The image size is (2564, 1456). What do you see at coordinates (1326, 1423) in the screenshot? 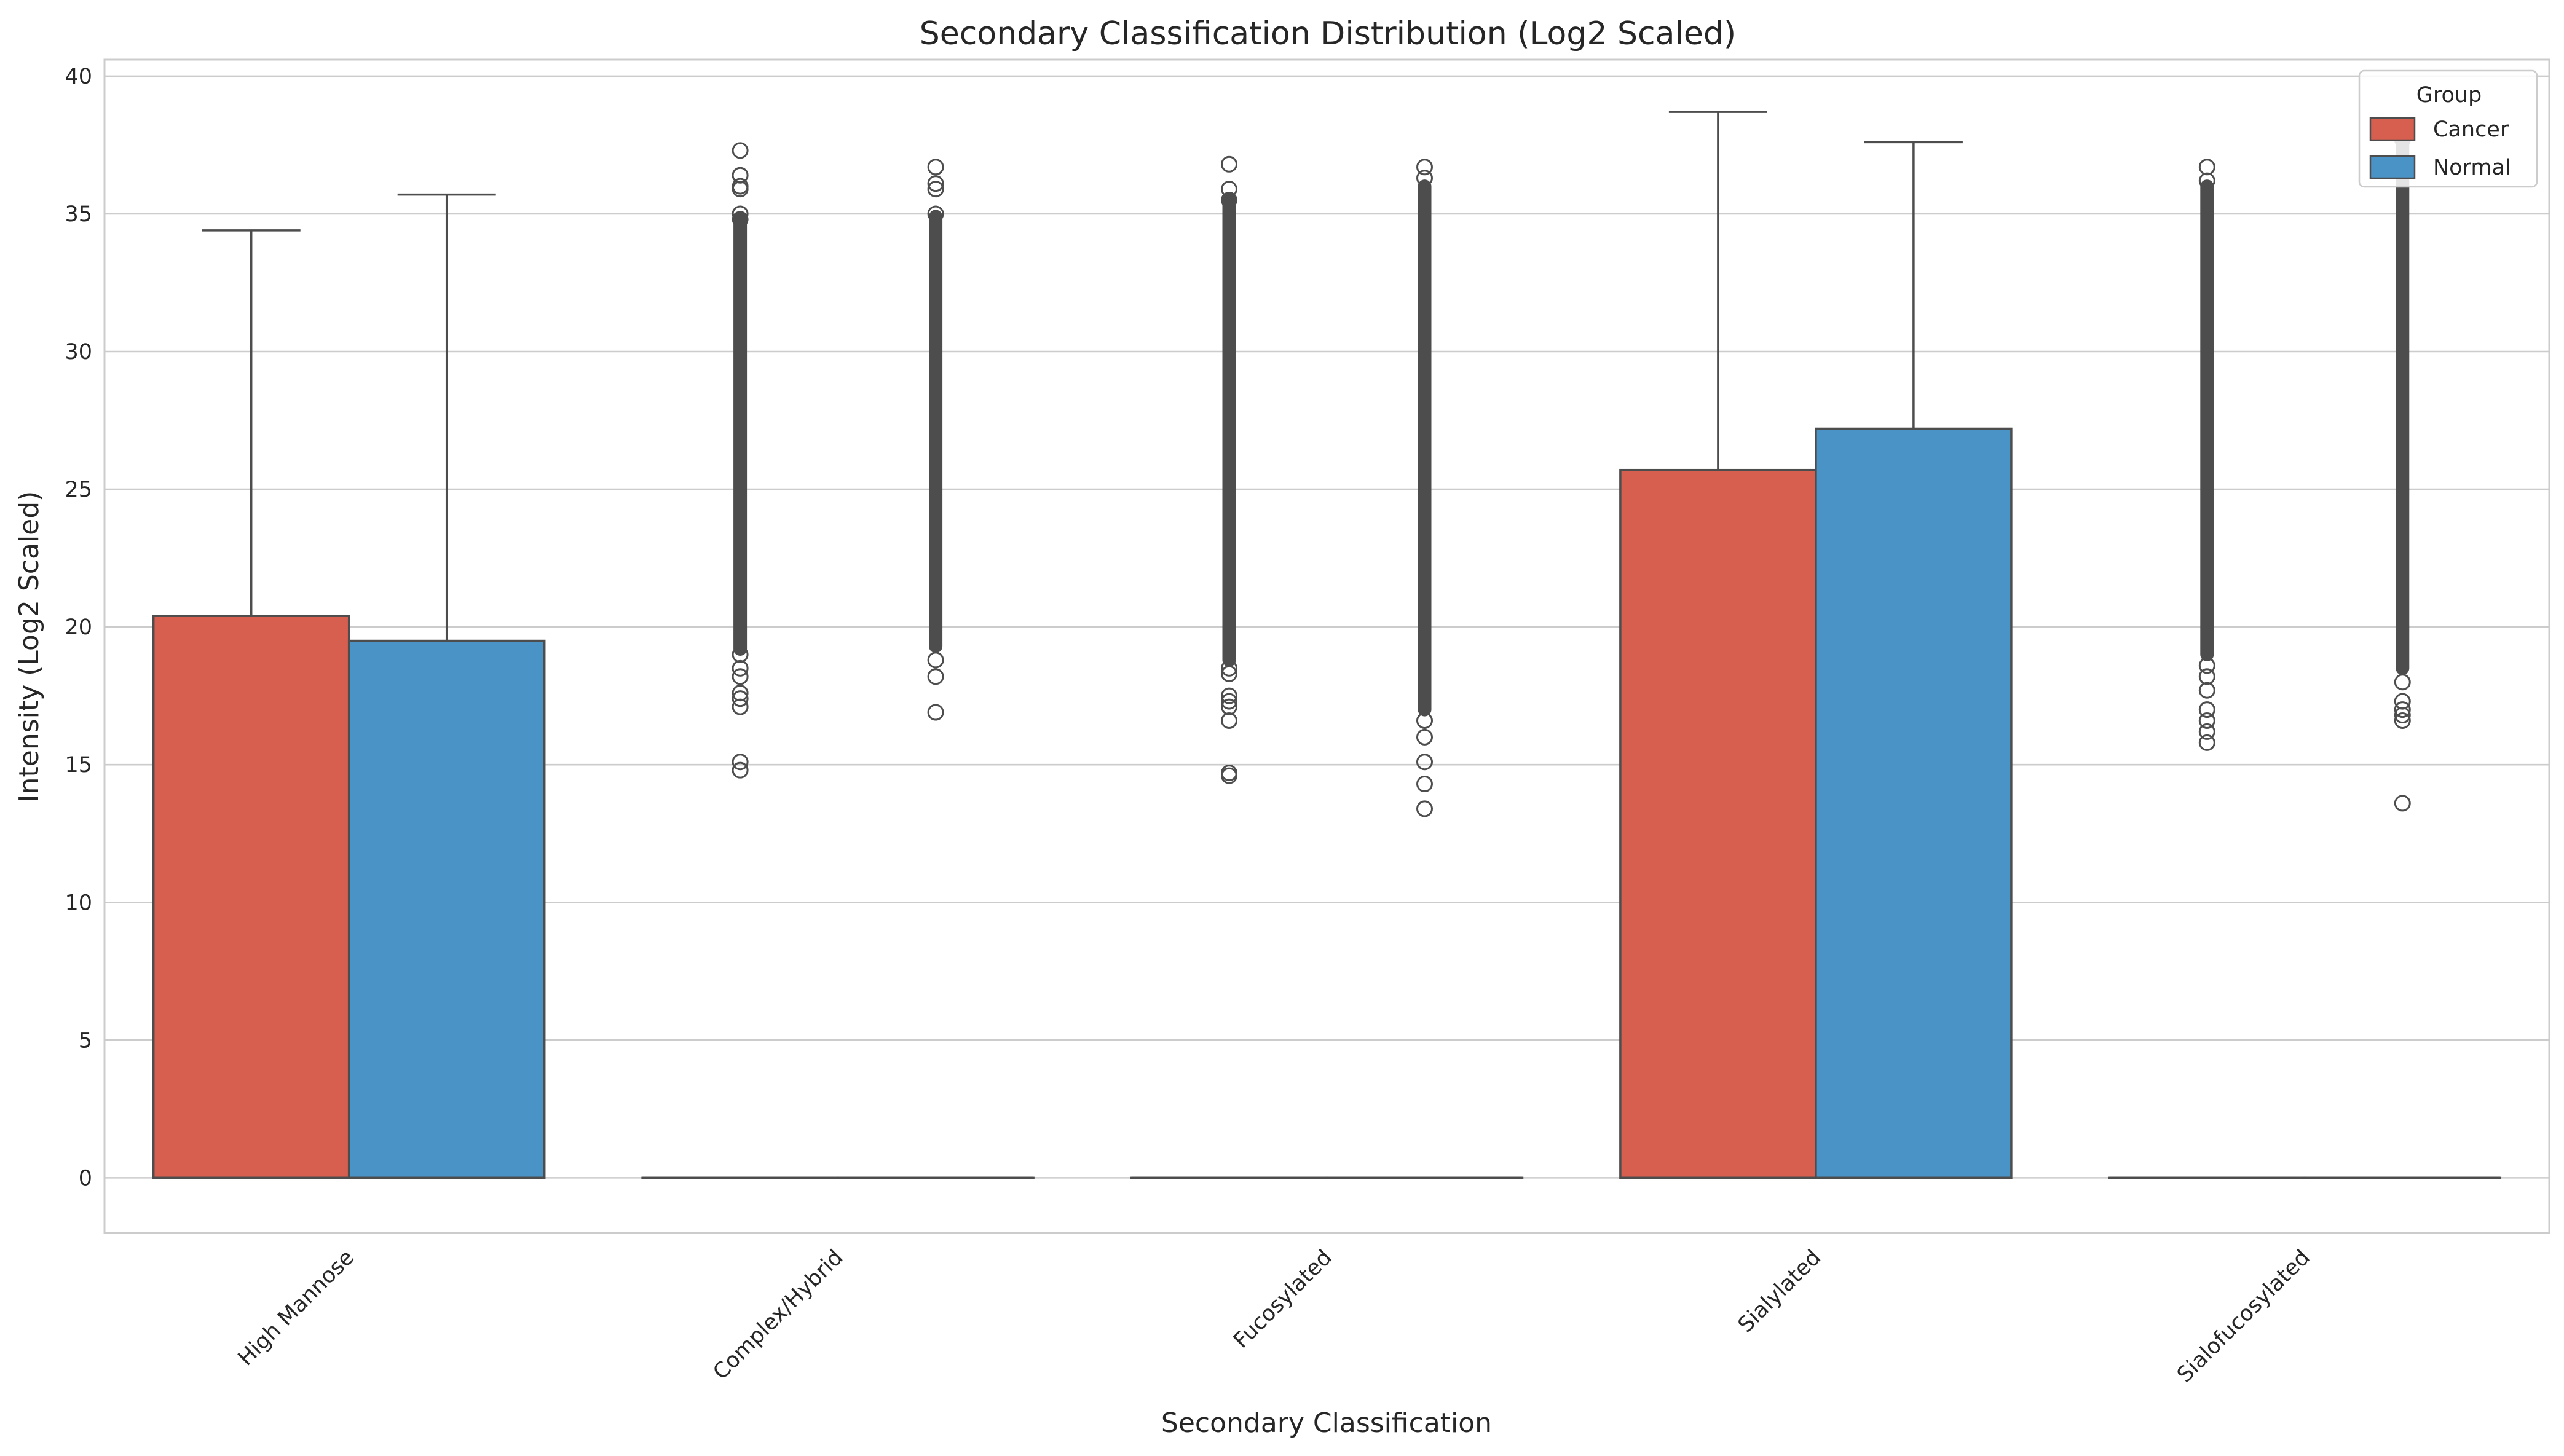
I see `x-axis-label: Secondary Classification` at bounding box center [1326, 1423].